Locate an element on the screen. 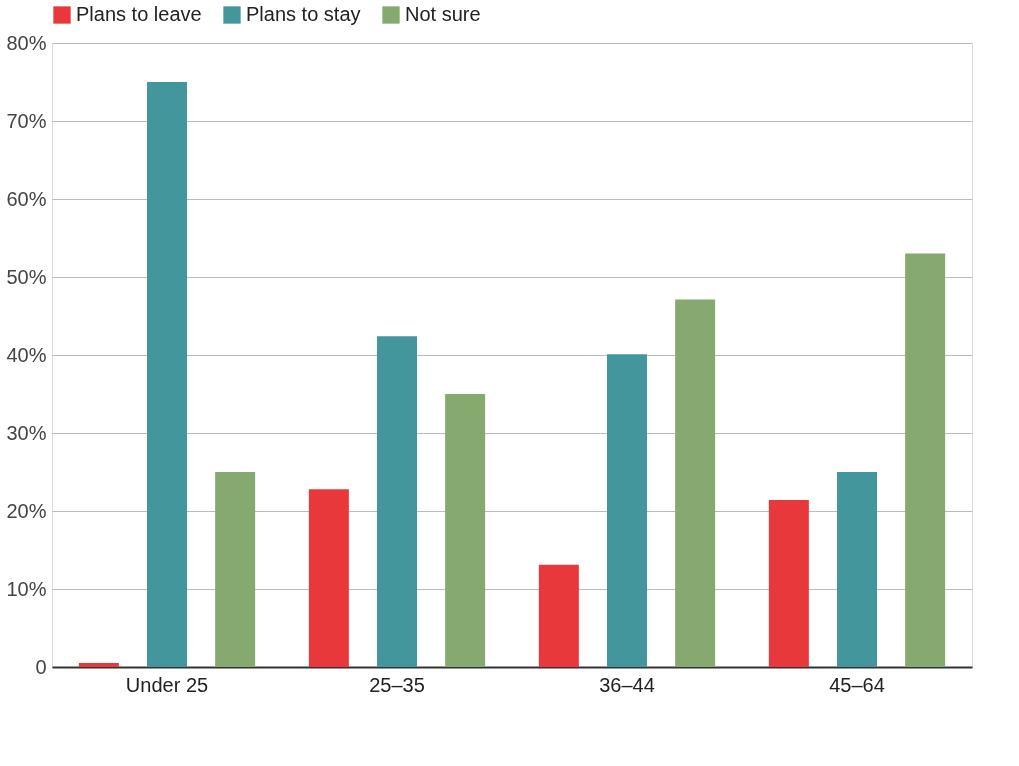 This screenshot has width=1019, height=766. x-tick-label: Under 25 is located at coordinates (167, 684).